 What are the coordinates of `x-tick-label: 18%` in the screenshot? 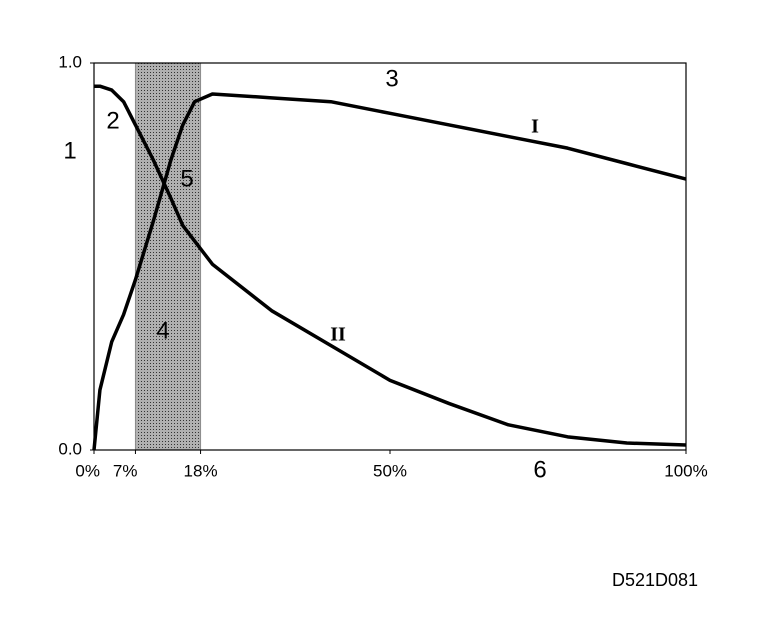 It's located at (201, 470).